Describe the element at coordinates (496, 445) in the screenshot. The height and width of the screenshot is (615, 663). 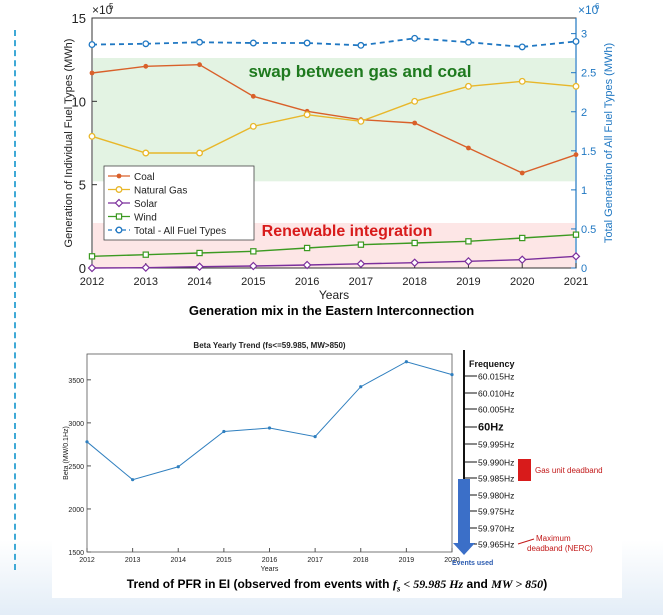
I see `frequency-label: 59.995Hz` at that location.